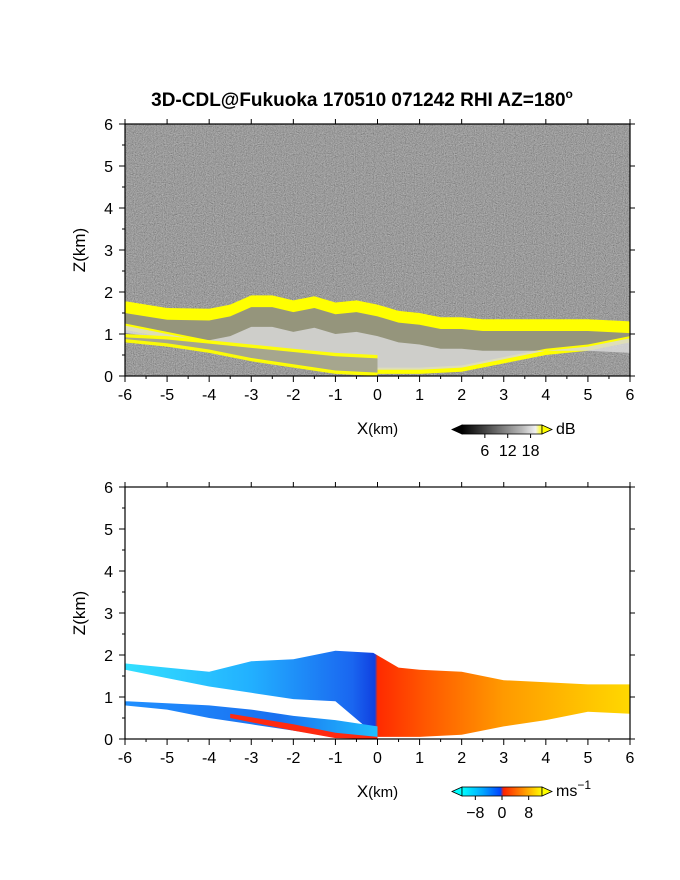 This screenshot has height=880, width=680. I want to click on cloud-echo-weak, so click(377, 347).